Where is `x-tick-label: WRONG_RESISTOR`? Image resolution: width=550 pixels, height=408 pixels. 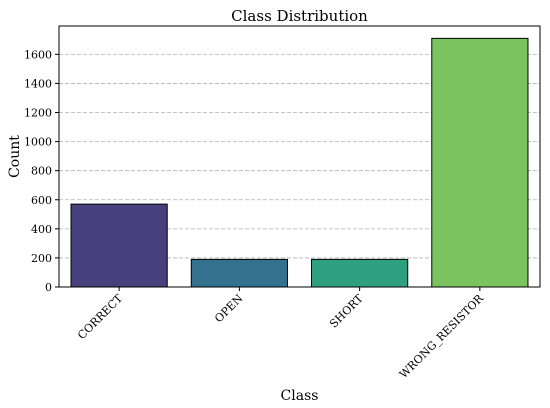
x-tick-label: WRONG_RESISTOR is located at coordinates (442, 336).